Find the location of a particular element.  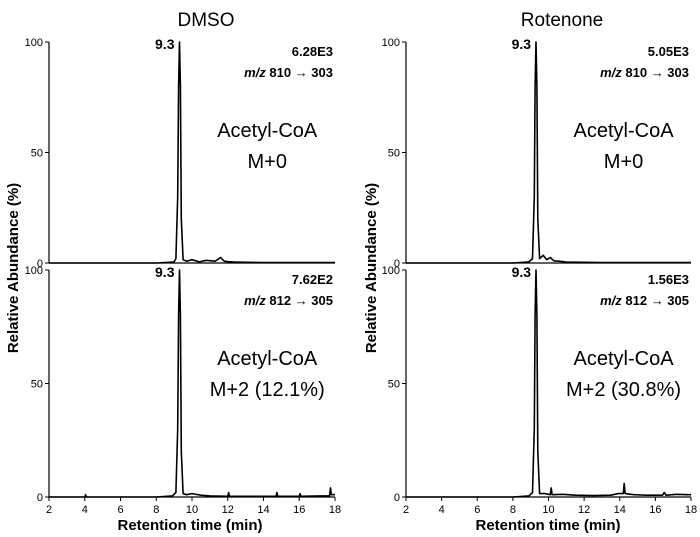

normalization-level: 6.28E3 is located at coordinates (312, 51).